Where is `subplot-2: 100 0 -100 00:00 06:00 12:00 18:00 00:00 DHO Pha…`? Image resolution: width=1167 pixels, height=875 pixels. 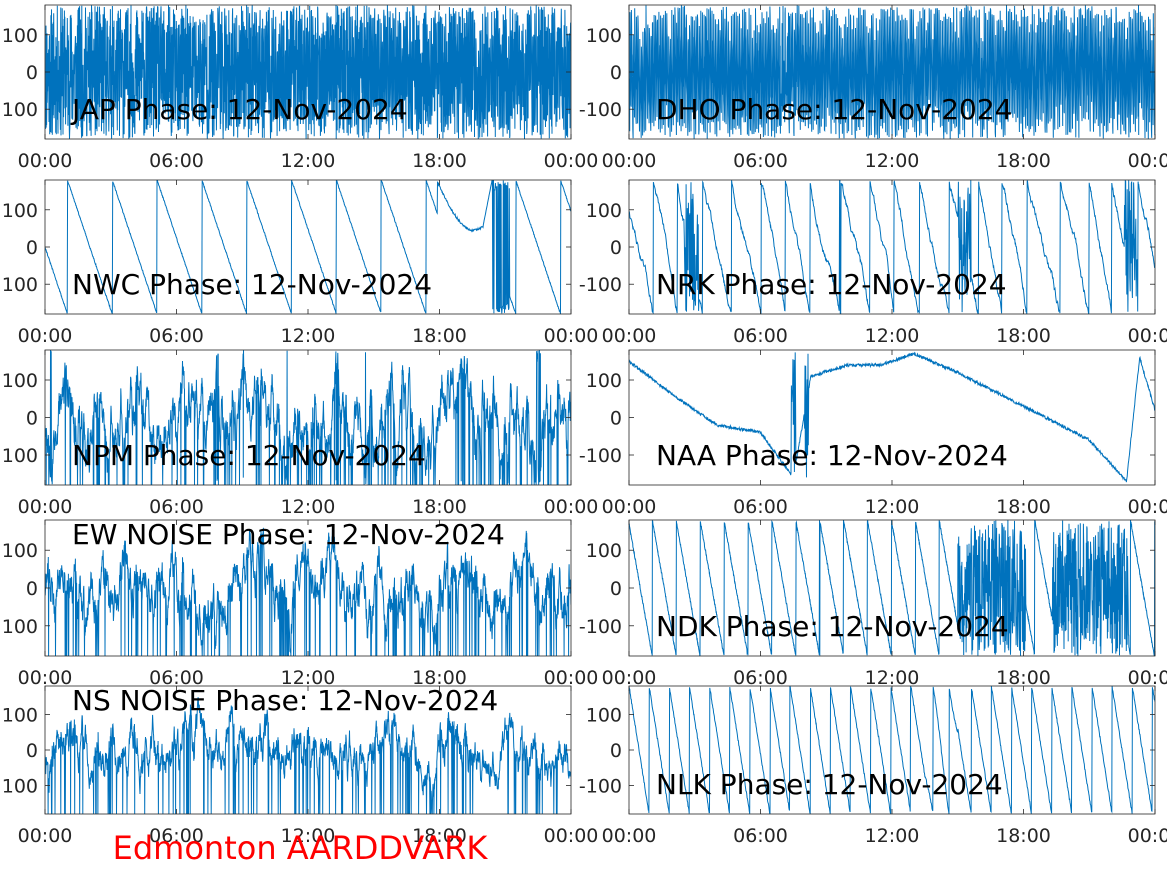 subplot-2: 100 0 -100 00:00 06:00 12:00 18:00 00:00 DHO Pha… is located at coordinates (873, 88).